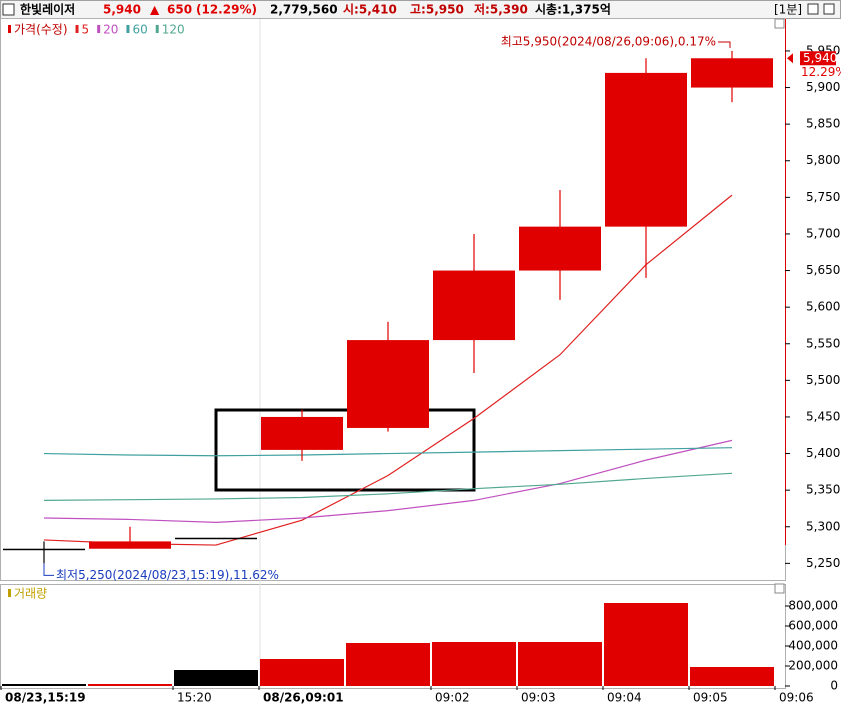 This screenshot has height=707, width=841. I want to click on market-cap: 시총:1,375억, so click(573, 9).